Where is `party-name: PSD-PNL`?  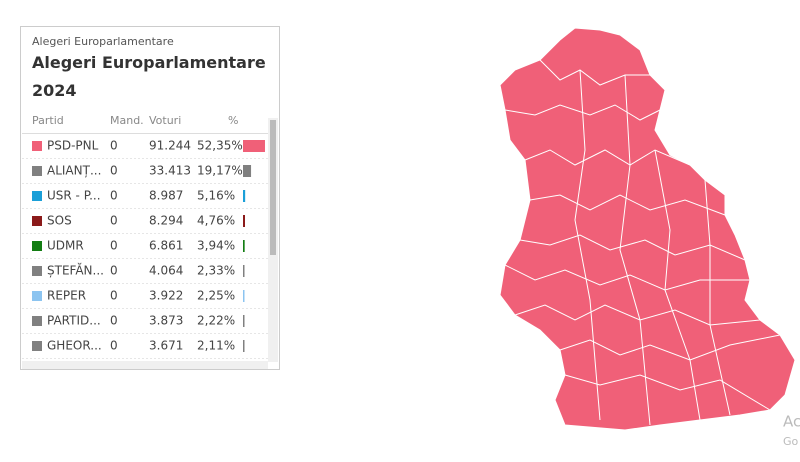 party-name: PSD-PNL is located at coordinates (73, 146).